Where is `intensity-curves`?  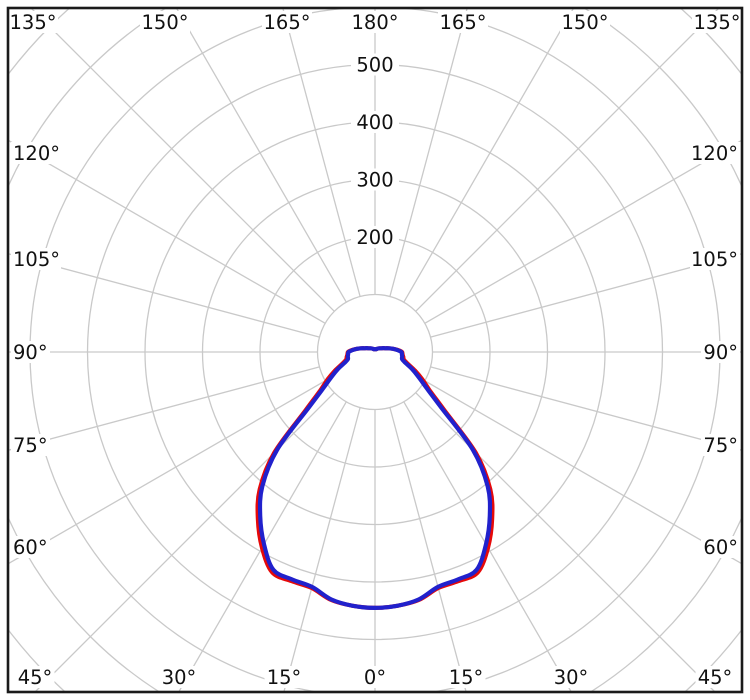 intensity-curves is located at coordinates (375, 478).